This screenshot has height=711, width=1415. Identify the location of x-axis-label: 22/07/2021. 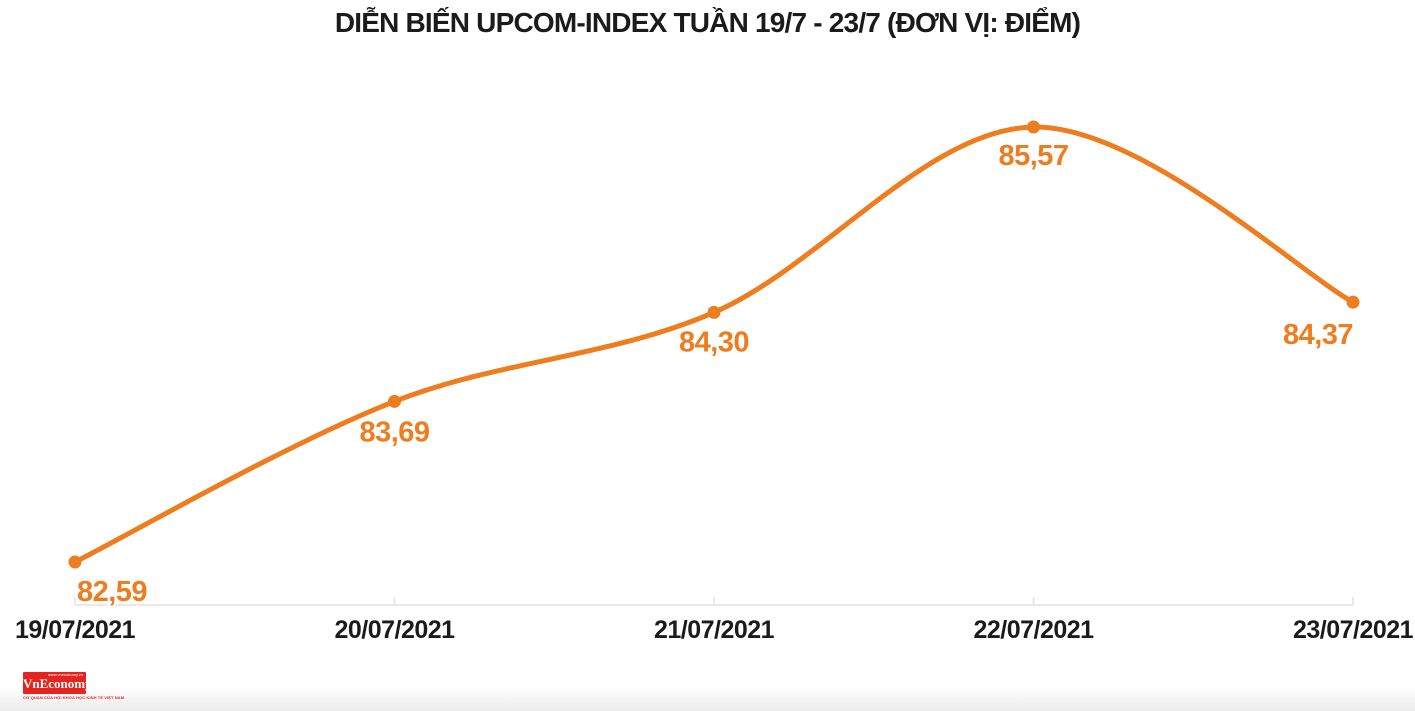
(1033, 630).